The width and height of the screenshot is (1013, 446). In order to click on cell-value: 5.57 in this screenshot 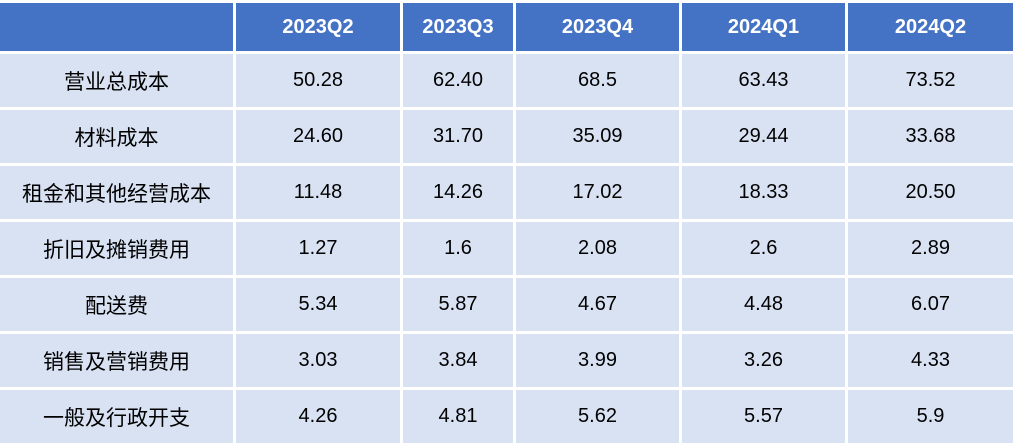, I will do `click(763, 416)`.